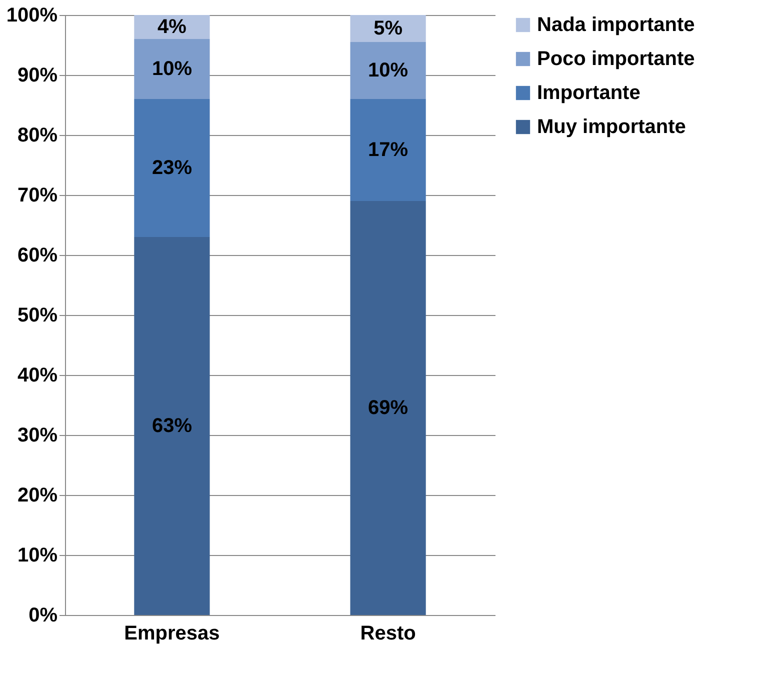 The height and width of the screenshot is (700, 762). I want to click on y-tick-label: 80%, so click(37, 135).